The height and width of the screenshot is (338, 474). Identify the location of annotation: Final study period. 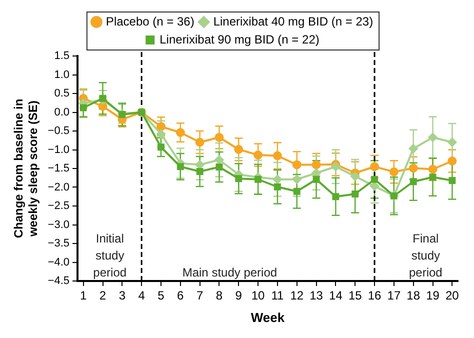
(425, 255).